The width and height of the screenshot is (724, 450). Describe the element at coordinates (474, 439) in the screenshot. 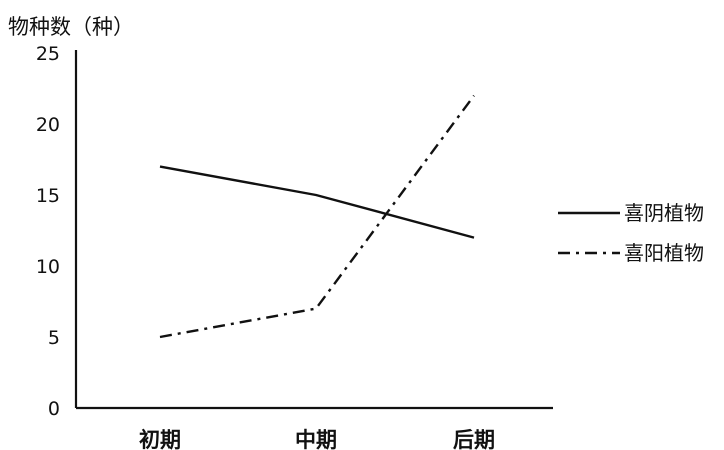

I see `x-tick-label: 后期` at that location.